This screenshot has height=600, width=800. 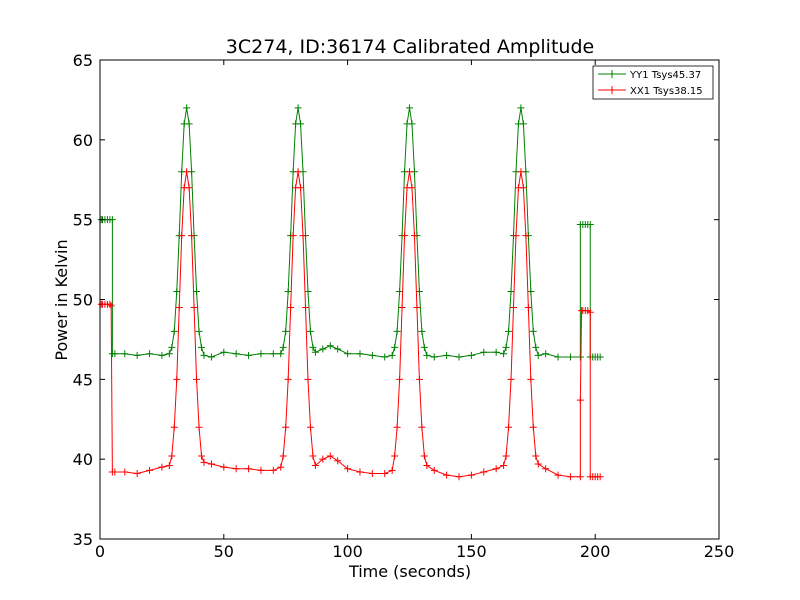 What do you see at coordinates (665, 75) in the screenshot?
I see `legend-label: YY1 Tsys45.37` at bounding box center [665, 75].